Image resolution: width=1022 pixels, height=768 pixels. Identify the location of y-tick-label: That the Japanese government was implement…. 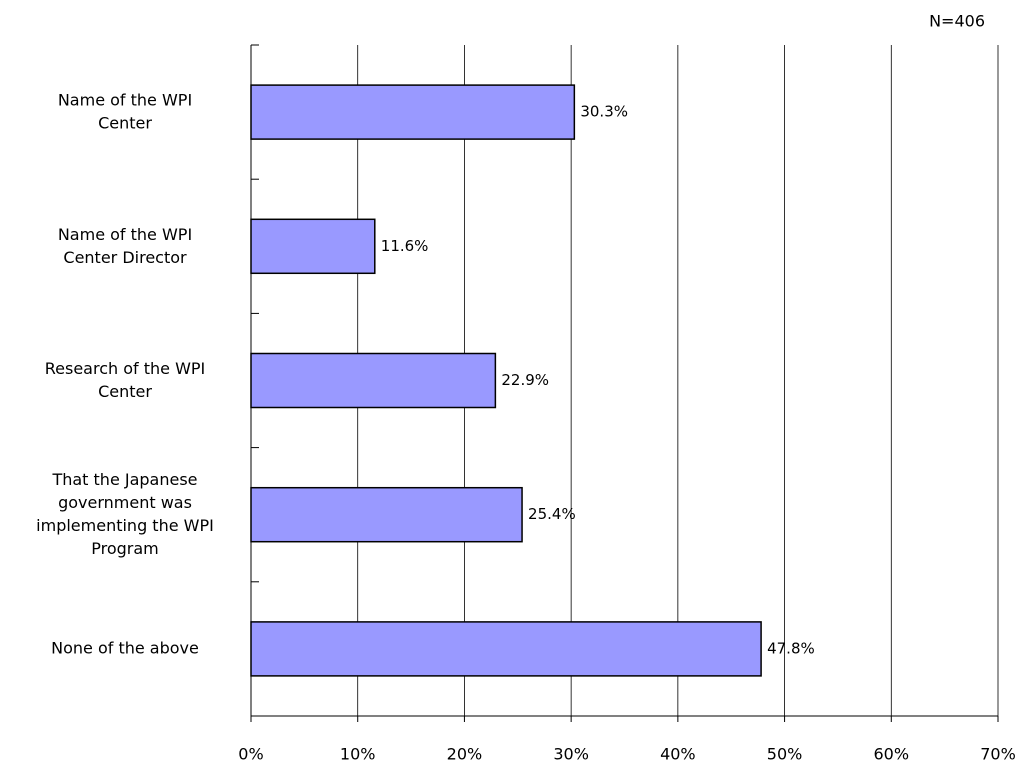
(125, 514).